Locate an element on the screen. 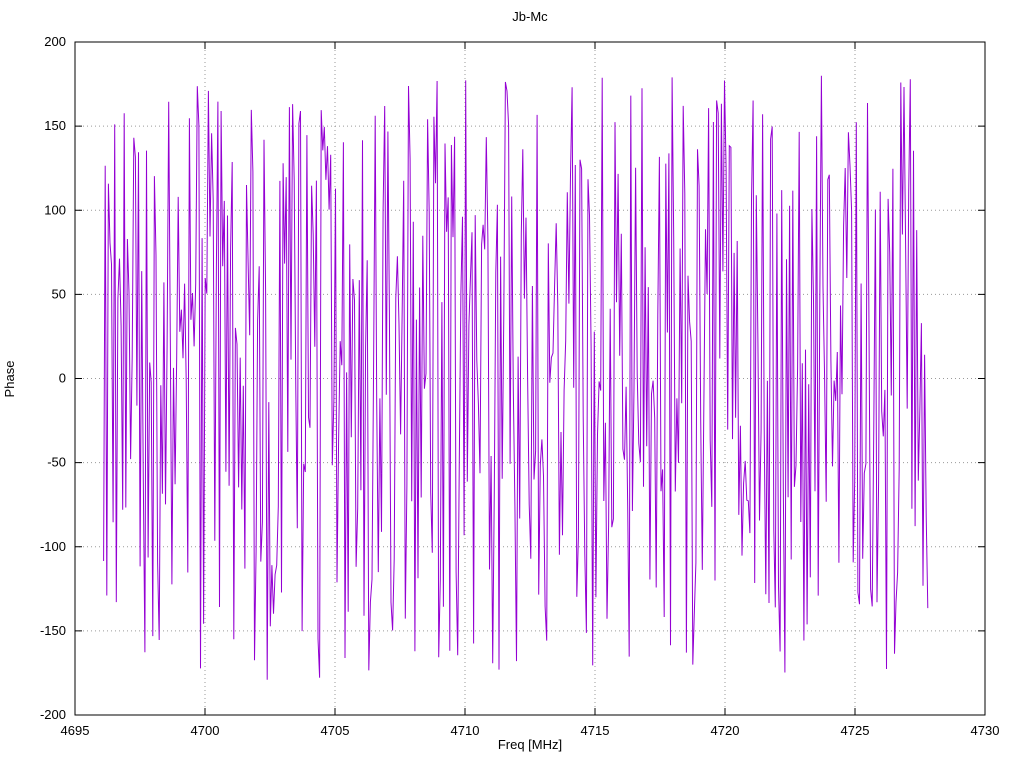 The width and height of the screenshot is (1024, 773). x-tick-label: 4695 is located at coordinates (75, 730).